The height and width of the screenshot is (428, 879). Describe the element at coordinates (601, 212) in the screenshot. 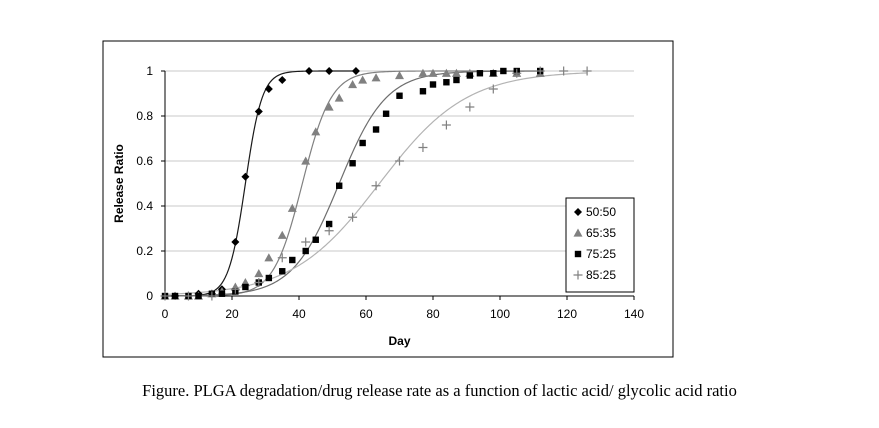

I see `legend-label: 50:50` at that location.